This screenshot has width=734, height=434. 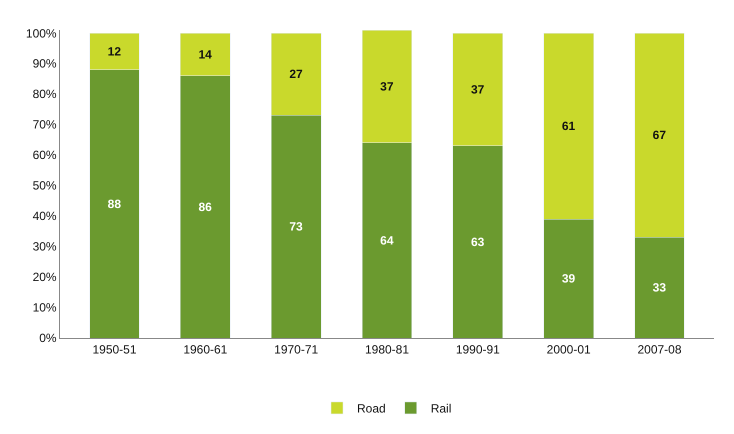 What do you see at coordinates (659, 287) in the screenshot?
I see `data-label: 33` at bounding box center [659, 287].